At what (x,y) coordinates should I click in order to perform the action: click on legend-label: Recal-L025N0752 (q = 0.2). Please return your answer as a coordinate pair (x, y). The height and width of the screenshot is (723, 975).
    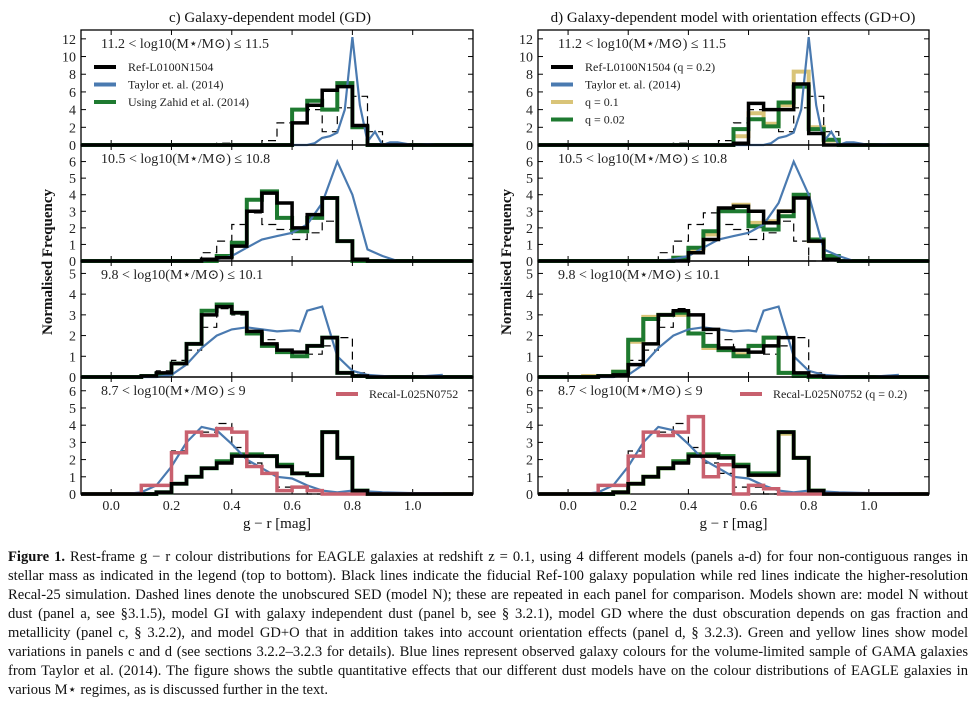
    Looking at the image, I should click on (840, 394).